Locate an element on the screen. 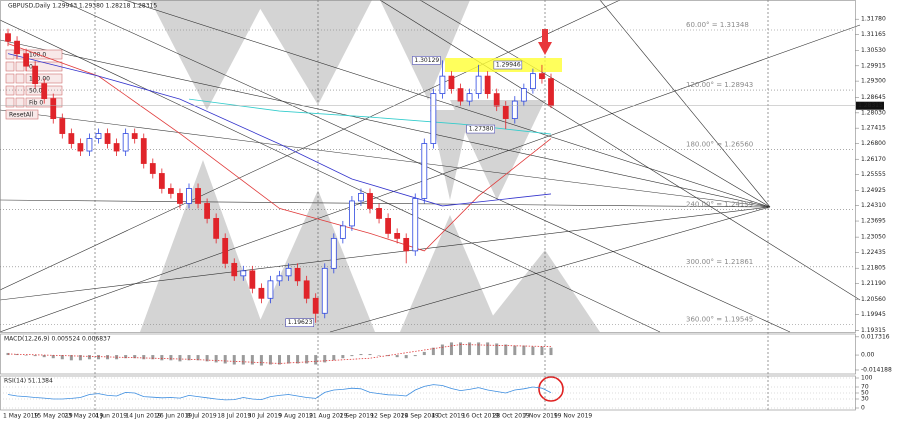  y-tick-label: 0.017316 is located at coordinates (875, 336).